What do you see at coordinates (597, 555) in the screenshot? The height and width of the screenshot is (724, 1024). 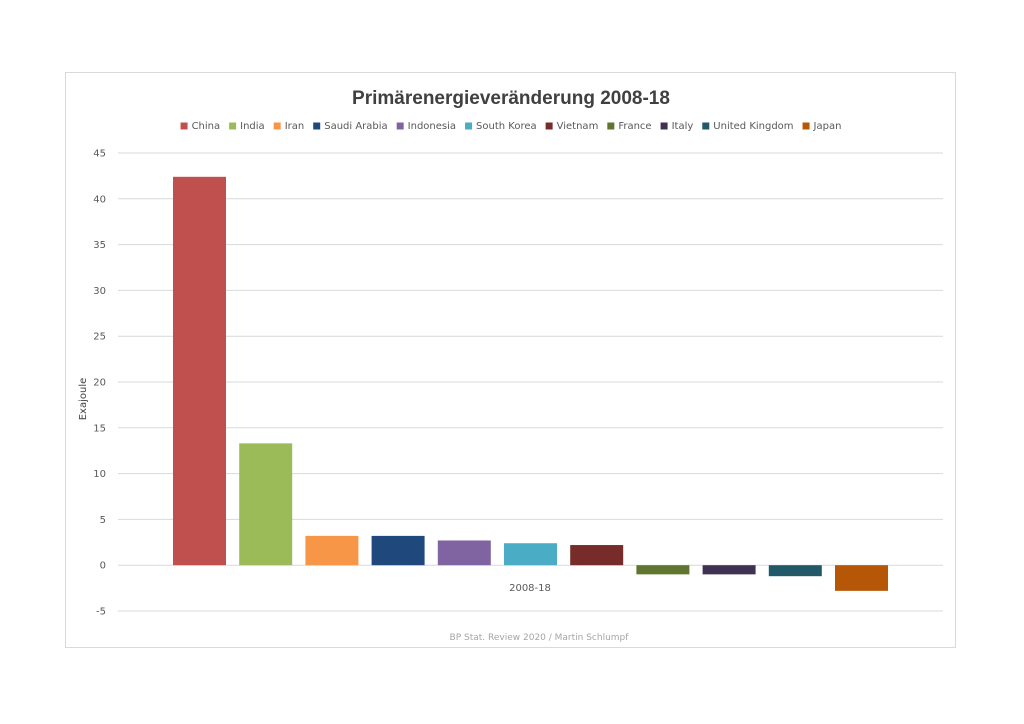 I see `bar-vietnam` at bounding box center [597, 555].